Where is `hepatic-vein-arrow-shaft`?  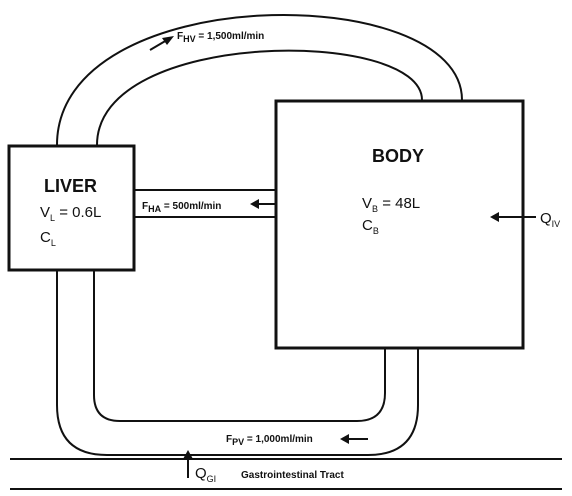
hepatic-vein-arrow-shaft is located at coordinates (158, 45).